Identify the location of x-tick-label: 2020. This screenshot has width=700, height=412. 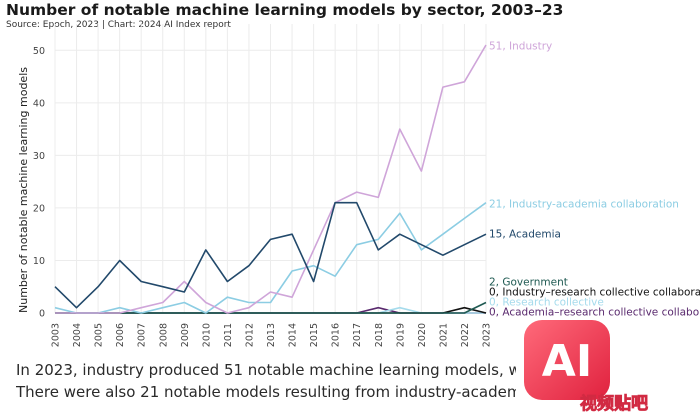
(422, 335).